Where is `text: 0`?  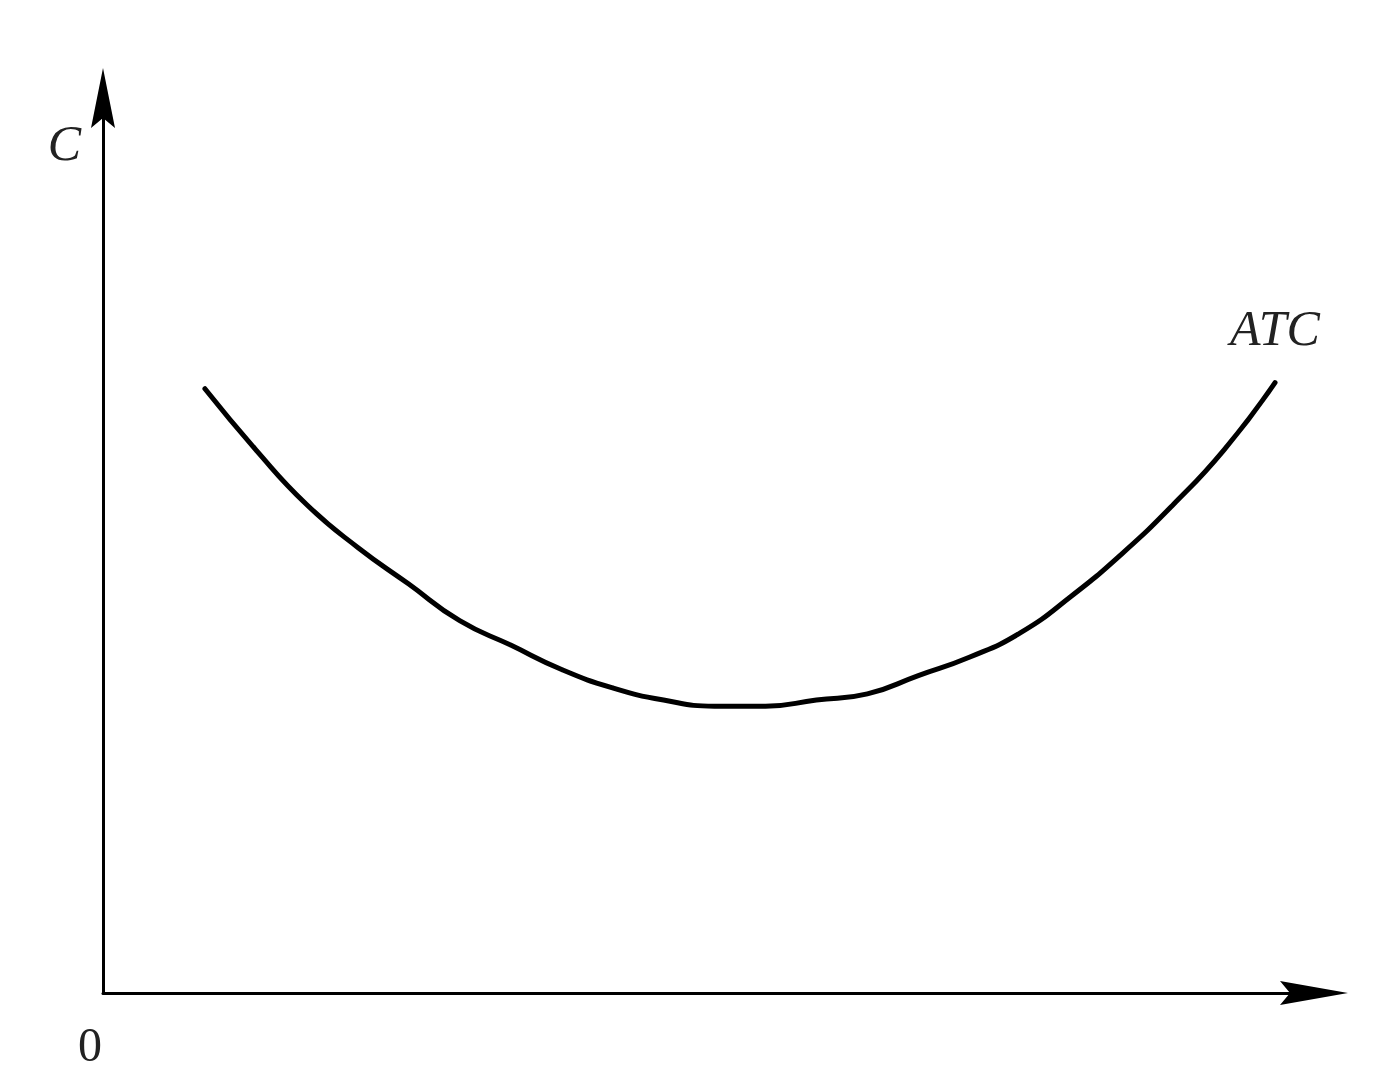
text: 0 is located at coordinates (90, 1044).